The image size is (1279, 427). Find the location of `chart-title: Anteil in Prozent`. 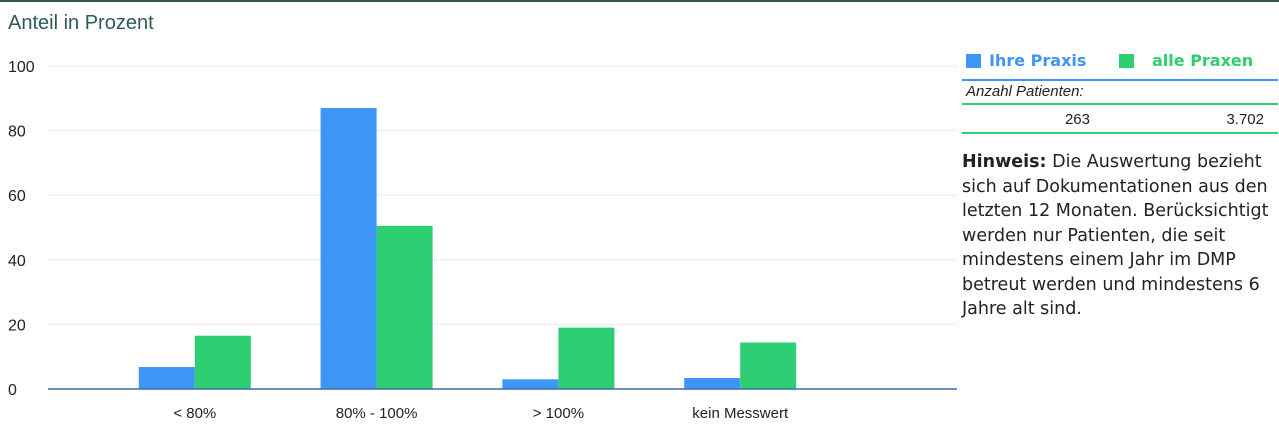

chart-title: Anteil in Prozent is located at coordinates (81, 23).